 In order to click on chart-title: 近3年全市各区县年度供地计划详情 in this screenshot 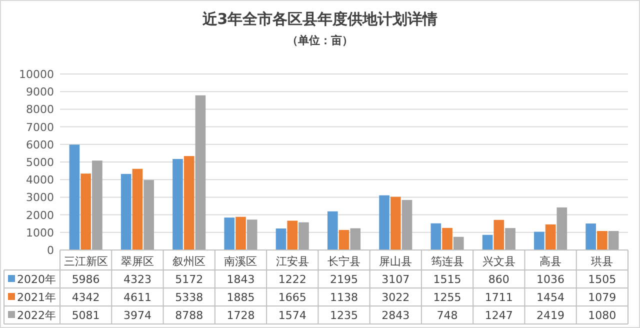, I will do `click(319, 19)`.